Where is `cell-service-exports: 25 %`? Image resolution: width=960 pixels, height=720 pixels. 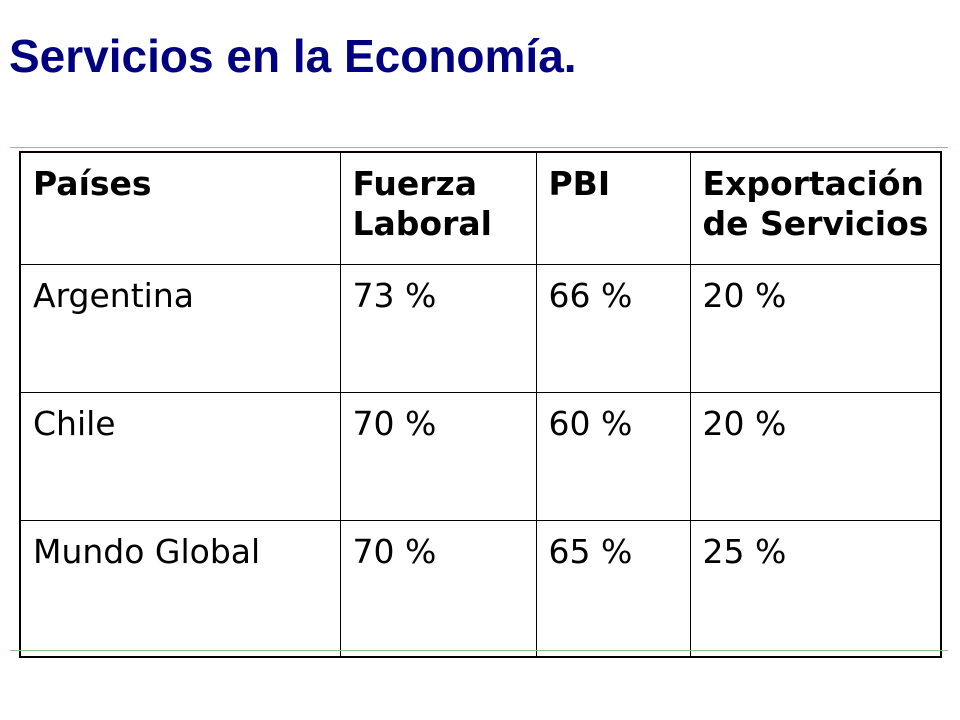
cell-service-exports: 25 % is located at coordinates (815, 589).